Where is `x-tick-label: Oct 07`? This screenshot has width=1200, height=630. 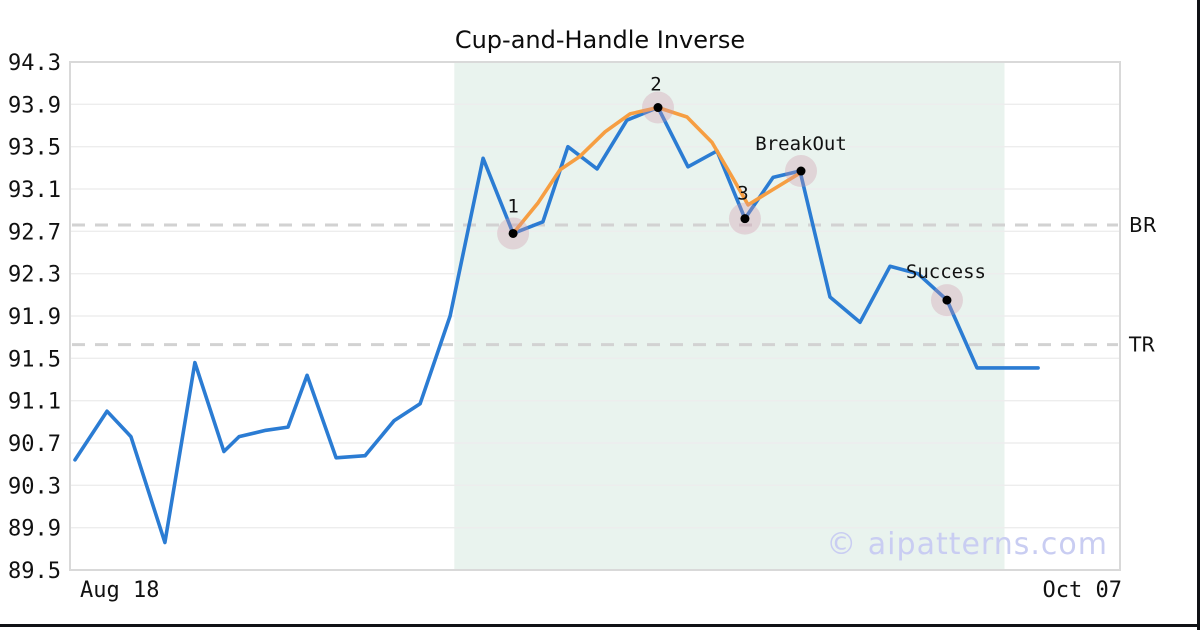 x-tick-label: Oct 07 is located at coordinates (1082, 590).